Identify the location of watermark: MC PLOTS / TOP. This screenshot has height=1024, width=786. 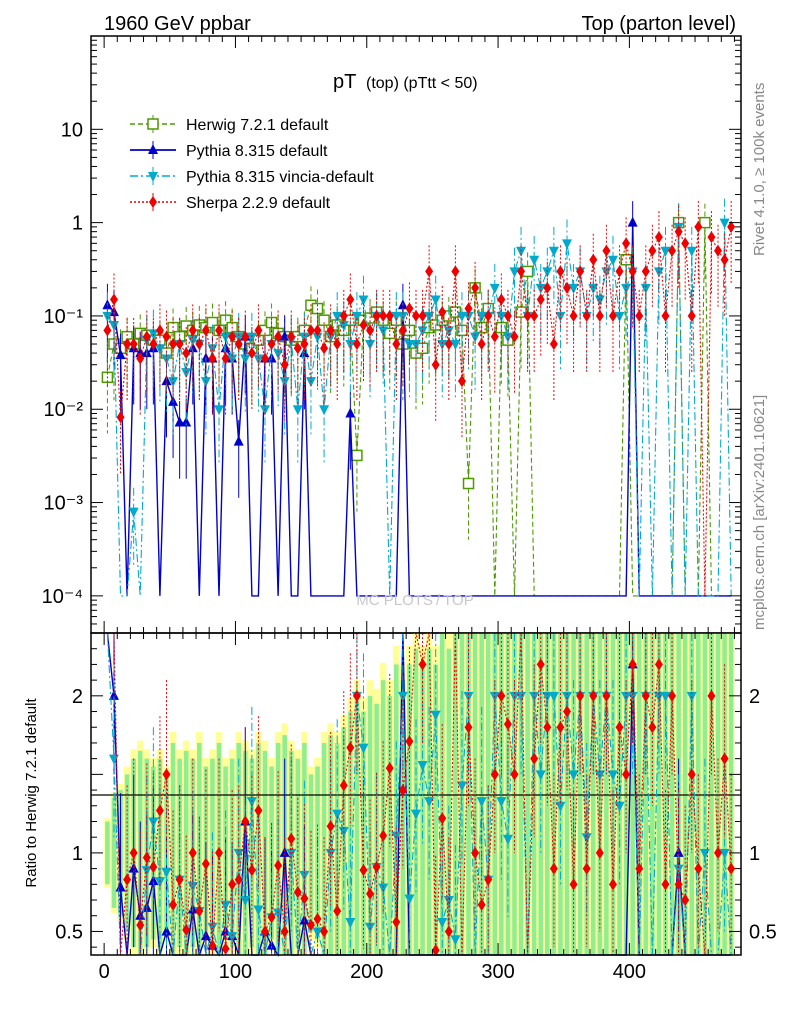
(414, 600).